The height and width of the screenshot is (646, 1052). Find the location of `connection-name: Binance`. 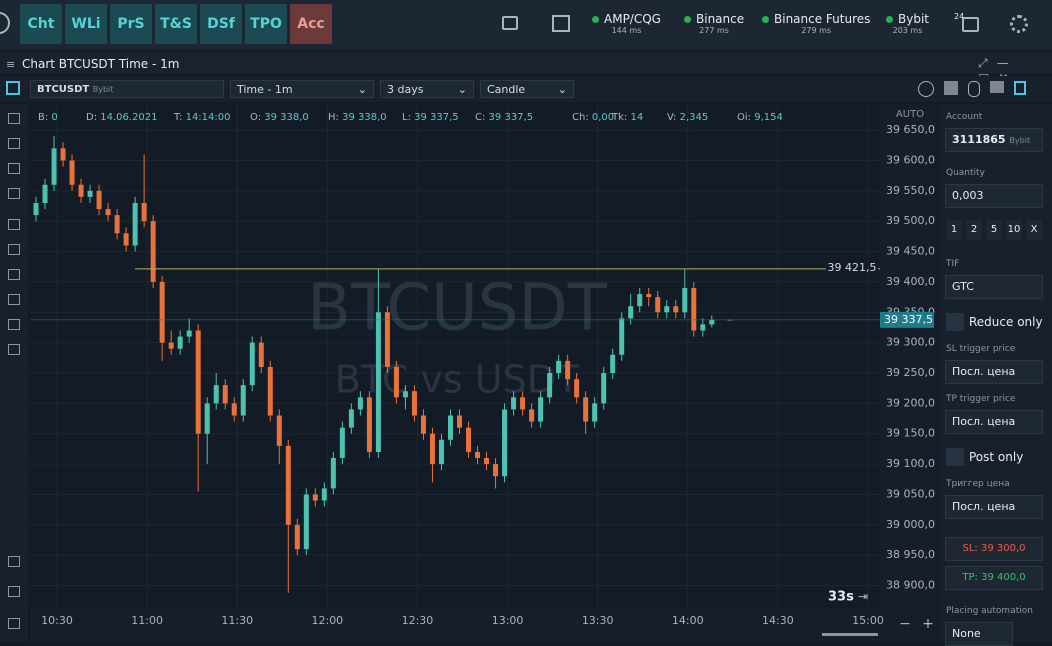

connection-name: Binance is located at coordinates (714, 19).